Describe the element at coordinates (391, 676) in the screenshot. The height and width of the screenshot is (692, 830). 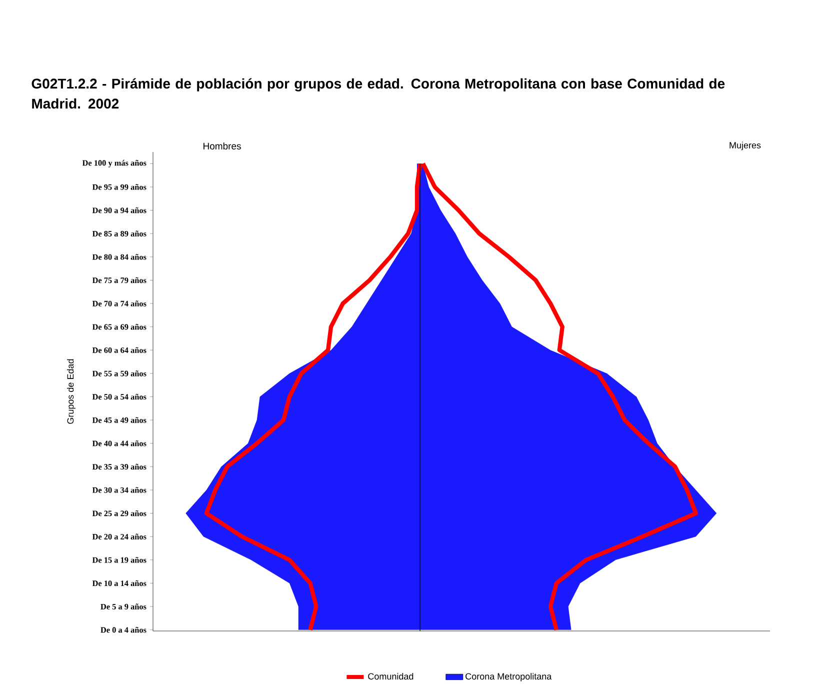
I see `legend-label: Comunidad` at that location.